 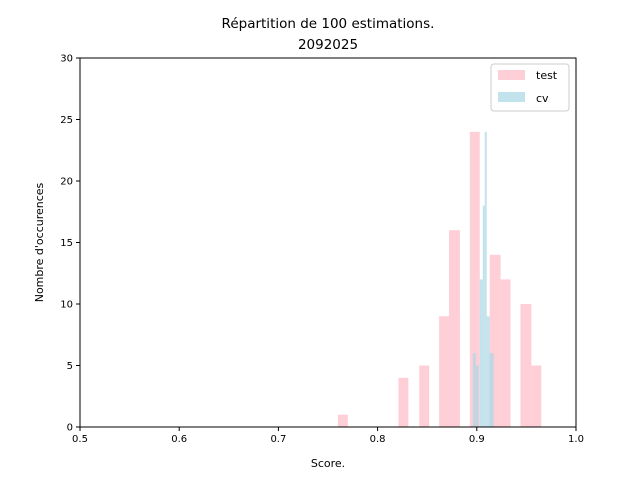 I want to click on x-tick-label: 0.8, so click(x=378, y=439).